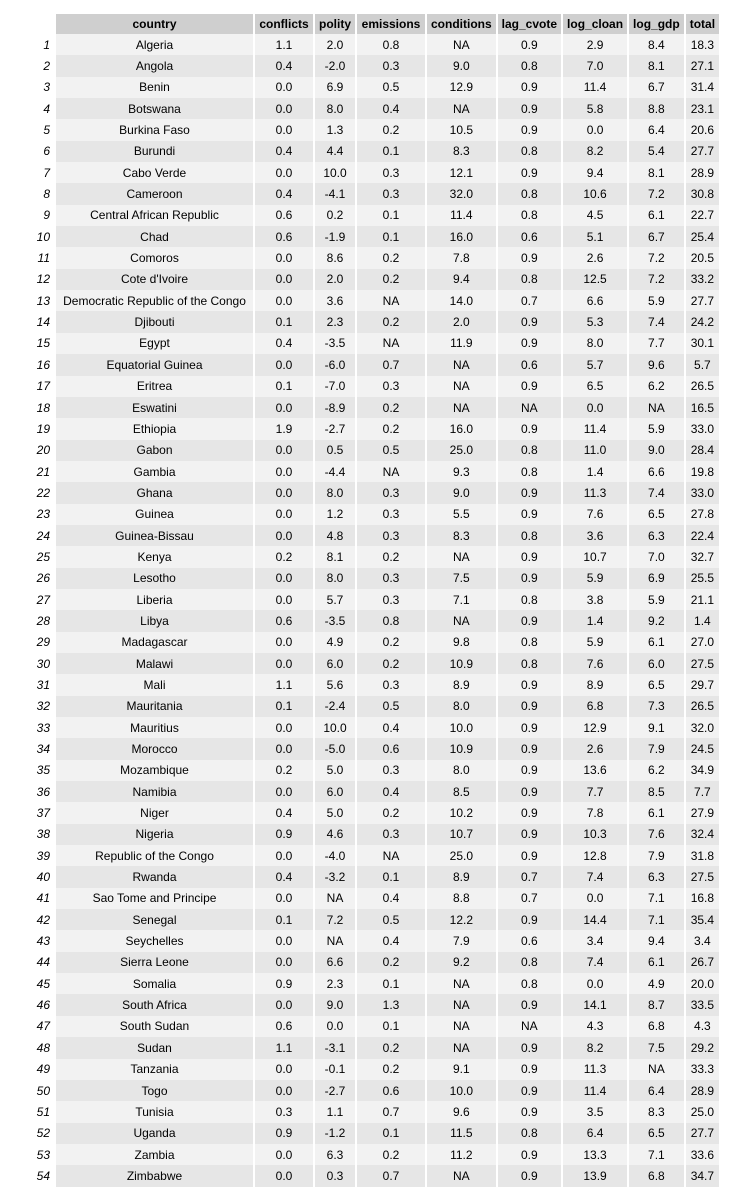 The image size is (750, 1200). Describe the element at coordinates (657, 621) in the screenshot. I see `cell-log-gdp: 9.2` at that location.